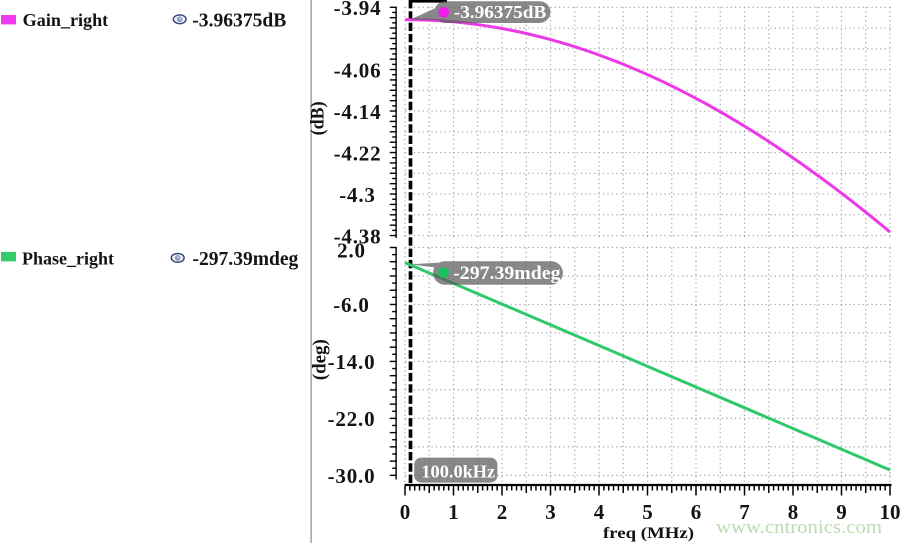 The image size is (900, 543). Describe the element at coordinates (799, 527) in the screenshot. I see `svg-text: www.cntronics.com` at that location.